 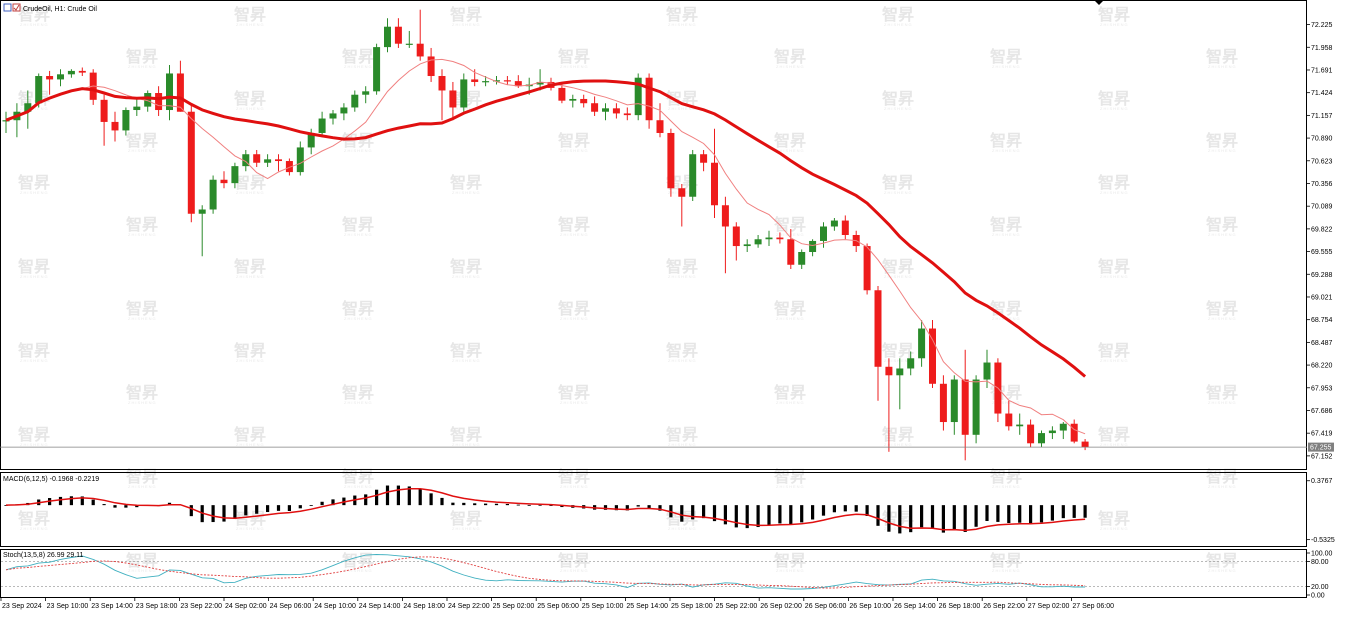 I want to click on candle-body, so click(x=540, y=83).